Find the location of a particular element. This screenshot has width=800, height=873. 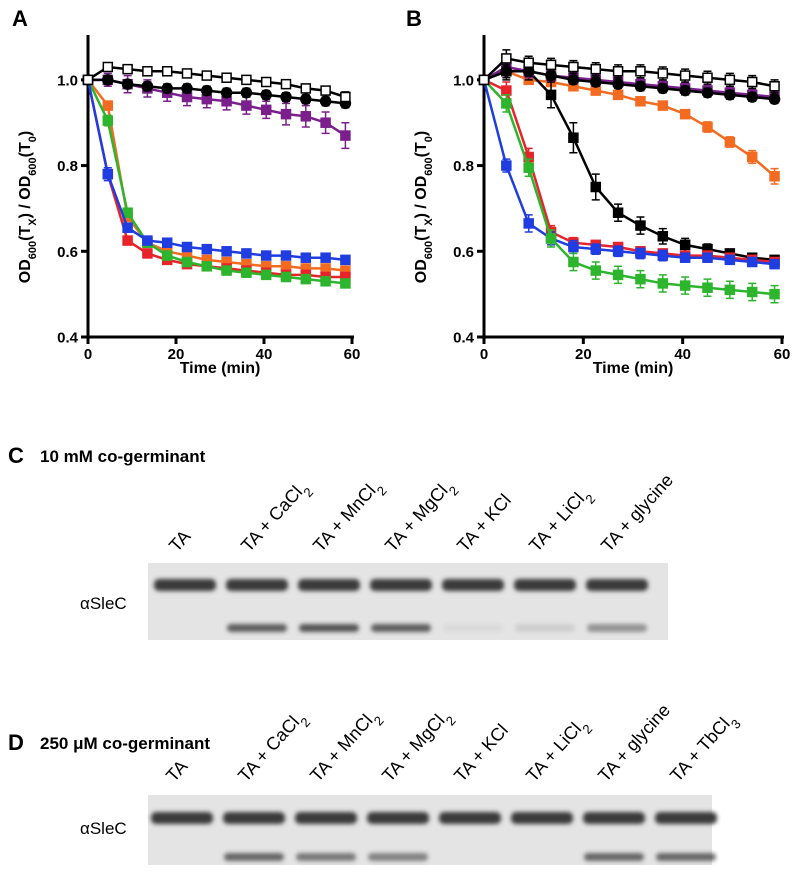

y-axis-title: OD600(TX) / OD600(T0) is located at coordinates (424, 207).